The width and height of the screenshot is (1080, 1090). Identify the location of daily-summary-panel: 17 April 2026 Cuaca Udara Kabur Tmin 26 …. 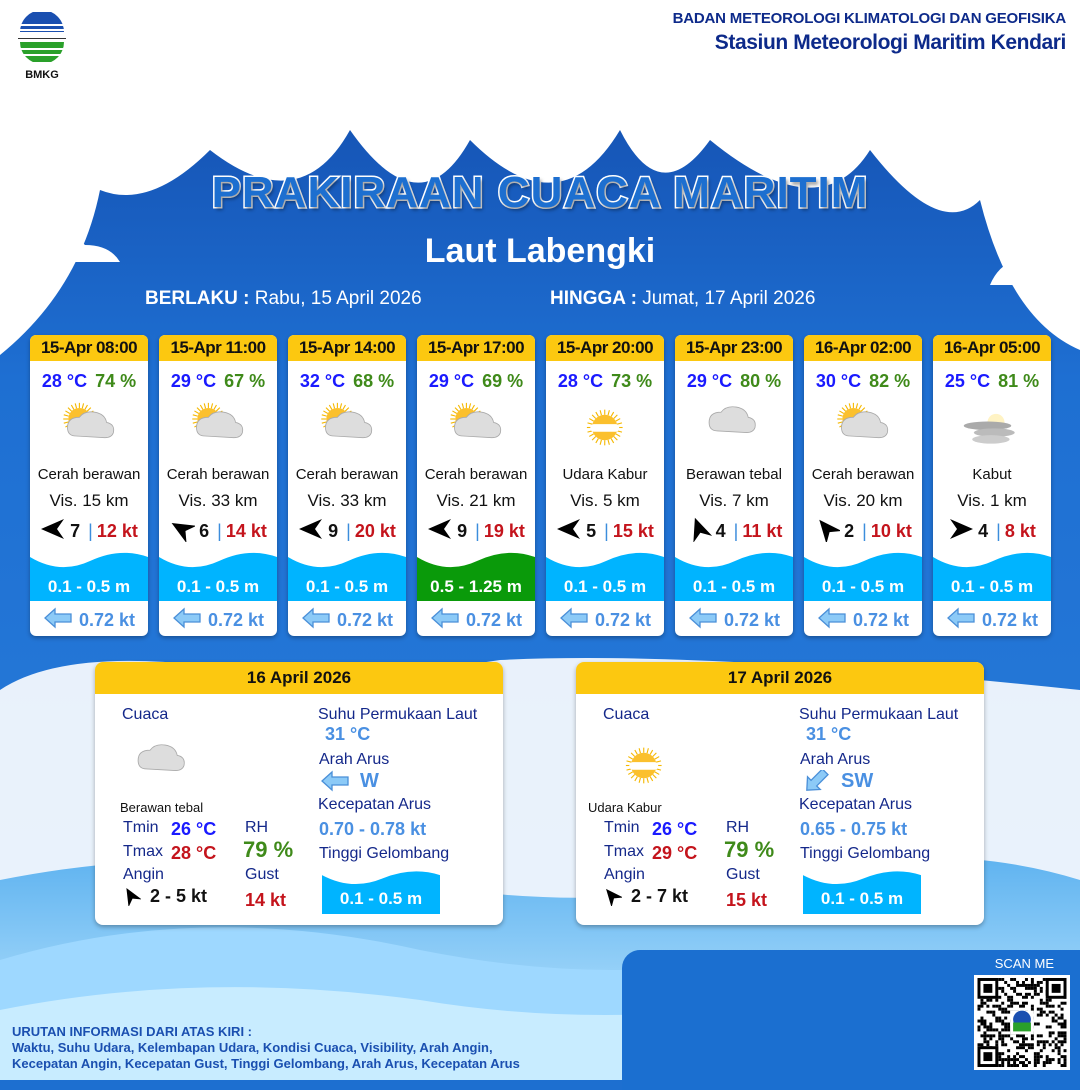
(780, 793).